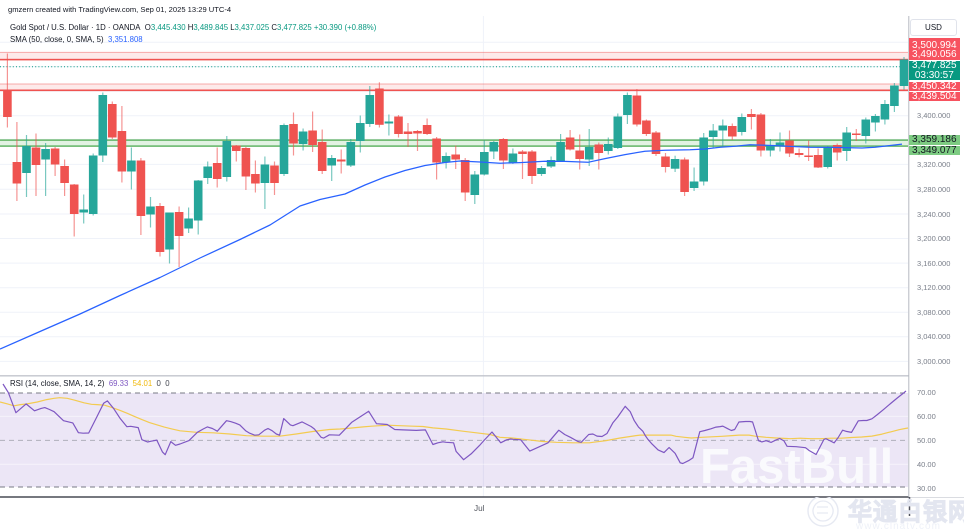 The image size is (964, 529). What do you see at coordinates (898, 525) in the screenshot?
I see `svg-text: www.clnatv.com` at bounding box center [898, 525].